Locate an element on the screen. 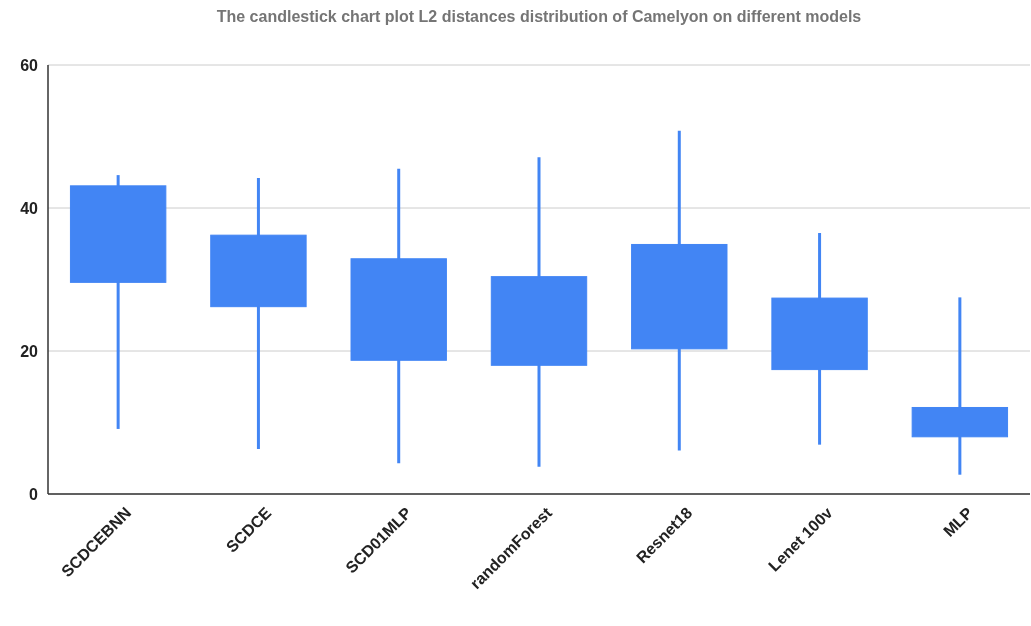 The width and height of the screenshot is (1031, 626). y-tick-label: 0 is located at coordinates (34, 494).